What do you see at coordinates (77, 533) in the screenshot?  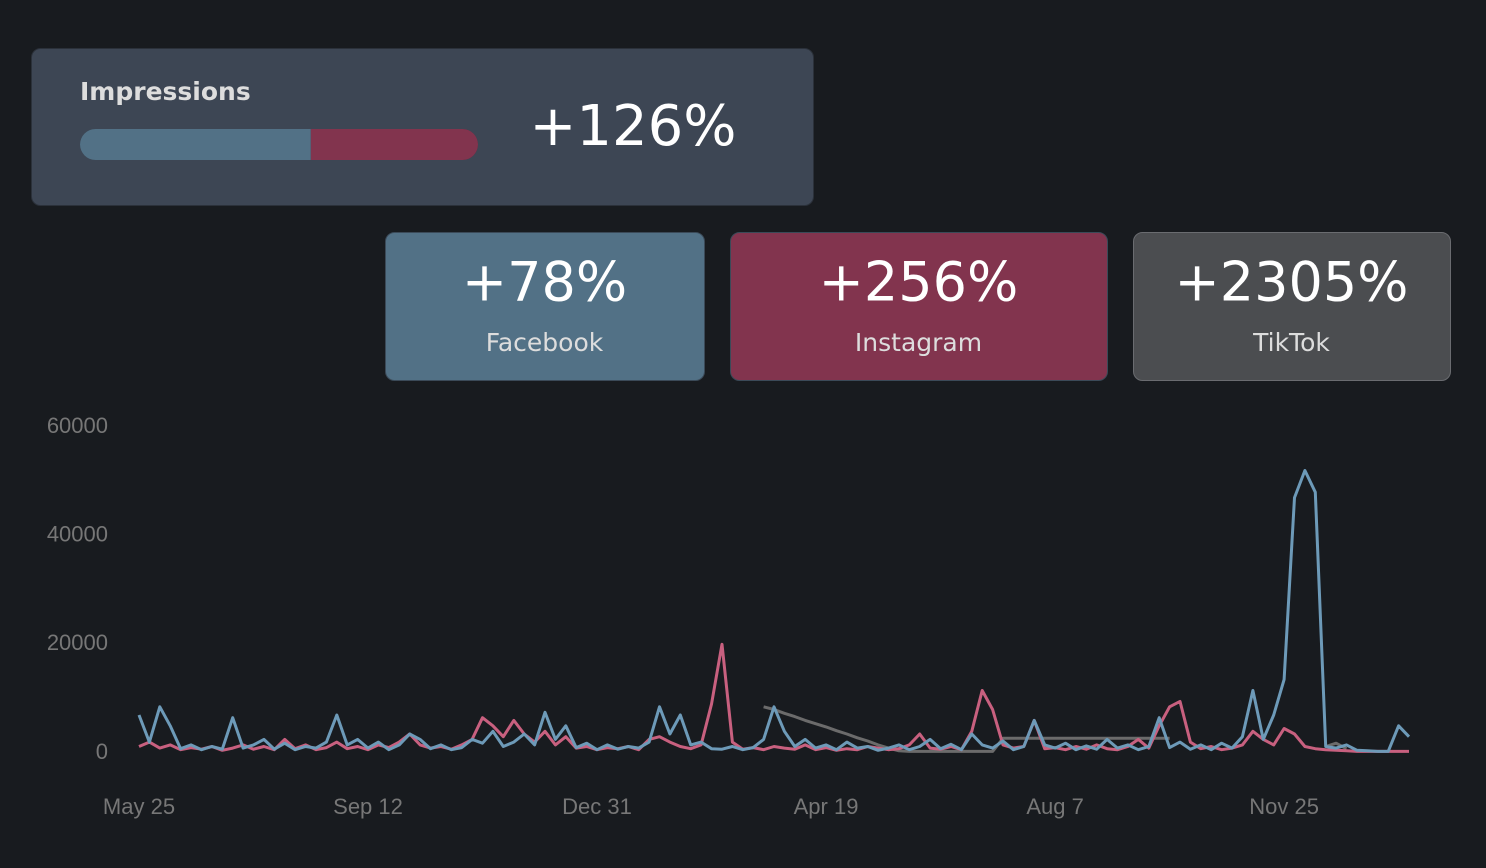 I see `y-tick-label: 40000` at bounding box center [77, 533].